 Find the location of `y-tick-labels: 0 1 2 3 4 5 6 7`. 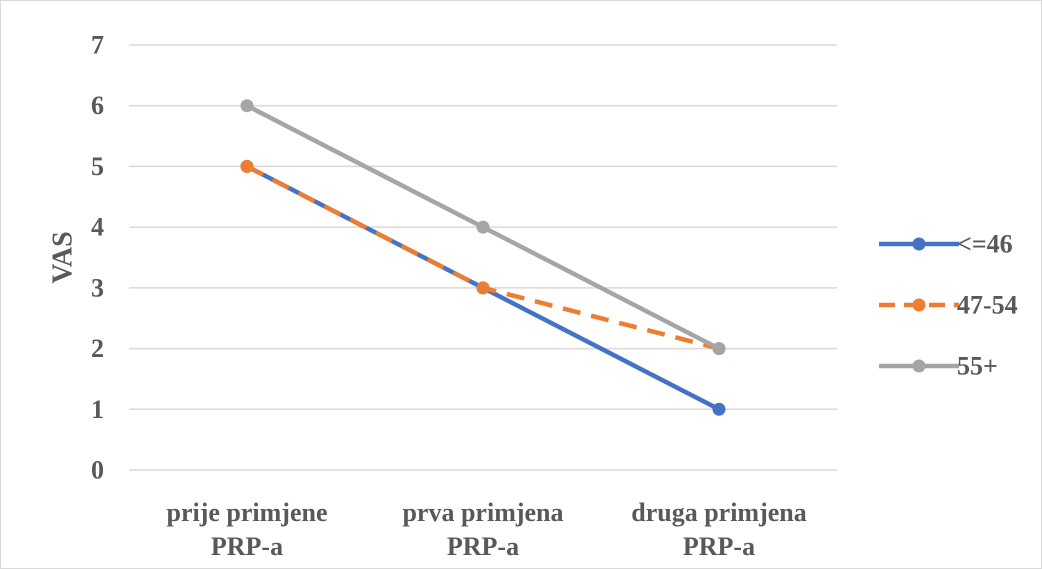

y-tick-labels: 0 1 2 3 4 5 6 7 is located at coordinates (97, 258).